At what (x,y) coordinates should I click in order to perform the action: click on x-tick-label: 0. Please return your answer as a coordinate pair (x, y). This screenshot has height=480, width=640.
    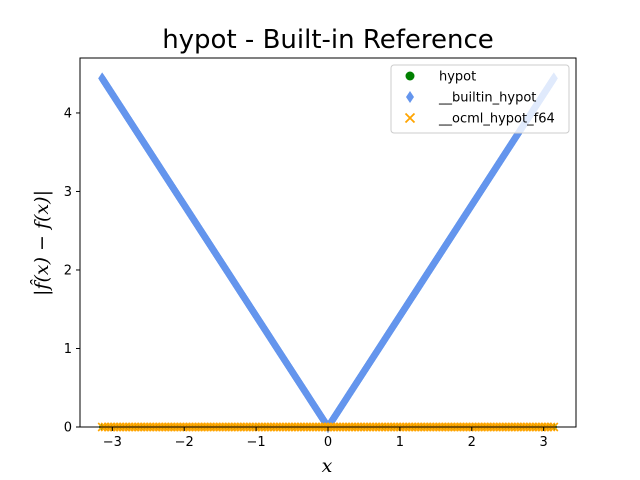
    Looking at the image, I should click on (328, 442).